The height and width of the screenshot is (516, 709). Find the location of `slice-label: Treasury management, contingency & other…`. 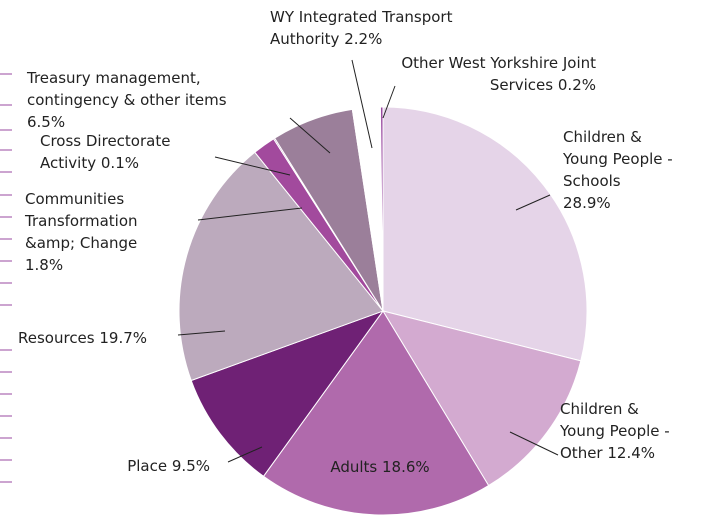

slice-label: Treasury management, contingency & other… is located at coordinates (147, 100).